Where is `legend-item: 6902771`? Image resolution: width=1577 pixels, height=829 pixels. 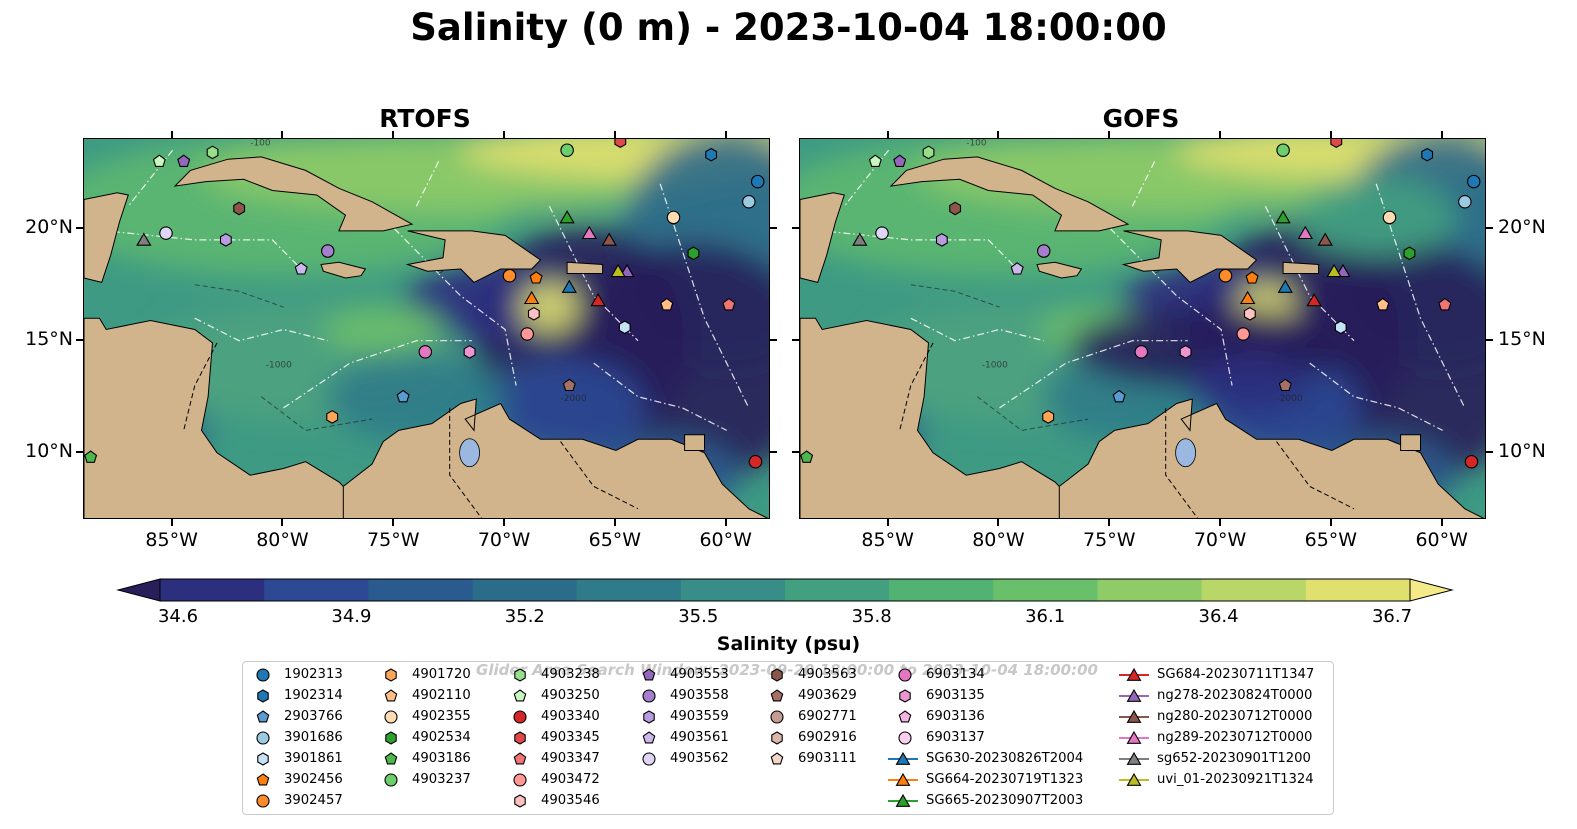
legend-item: 6902771 is located at coordinates (811, 716).